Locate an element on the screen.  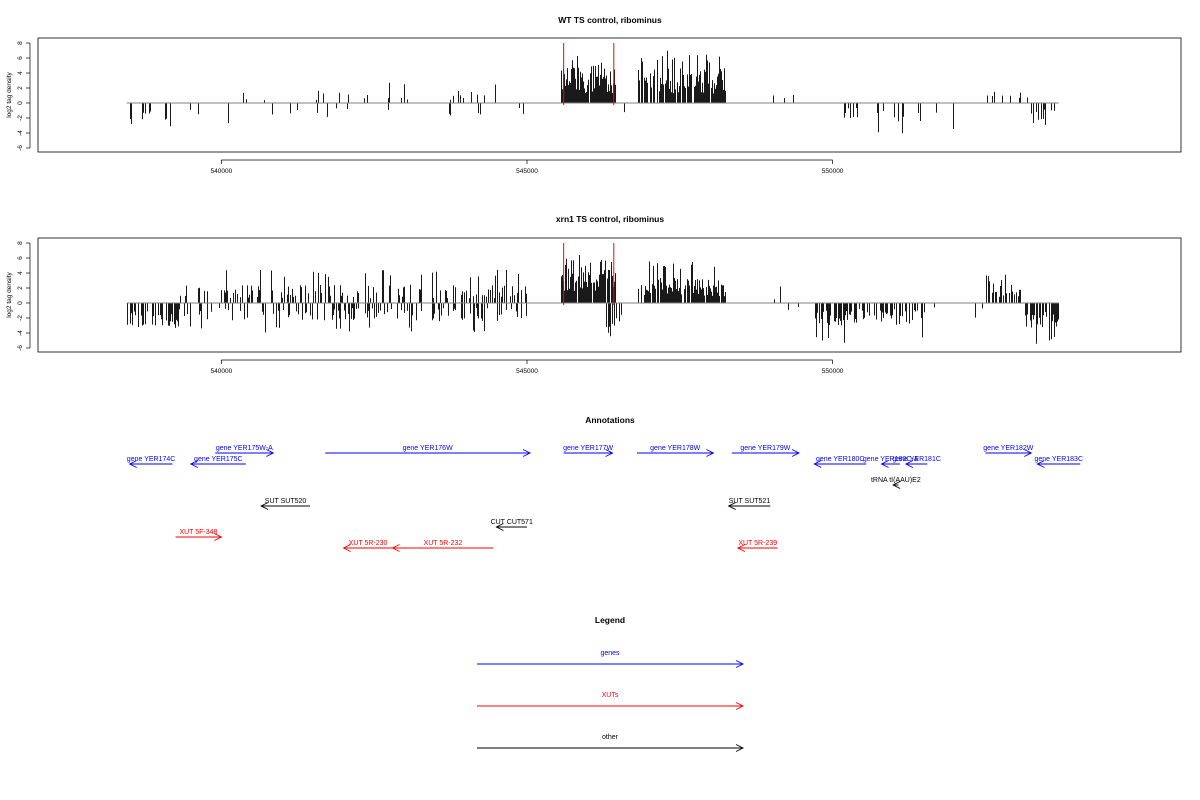
feature-gene-yer183c: gene YER183C is located at coordinates (1058, 462).